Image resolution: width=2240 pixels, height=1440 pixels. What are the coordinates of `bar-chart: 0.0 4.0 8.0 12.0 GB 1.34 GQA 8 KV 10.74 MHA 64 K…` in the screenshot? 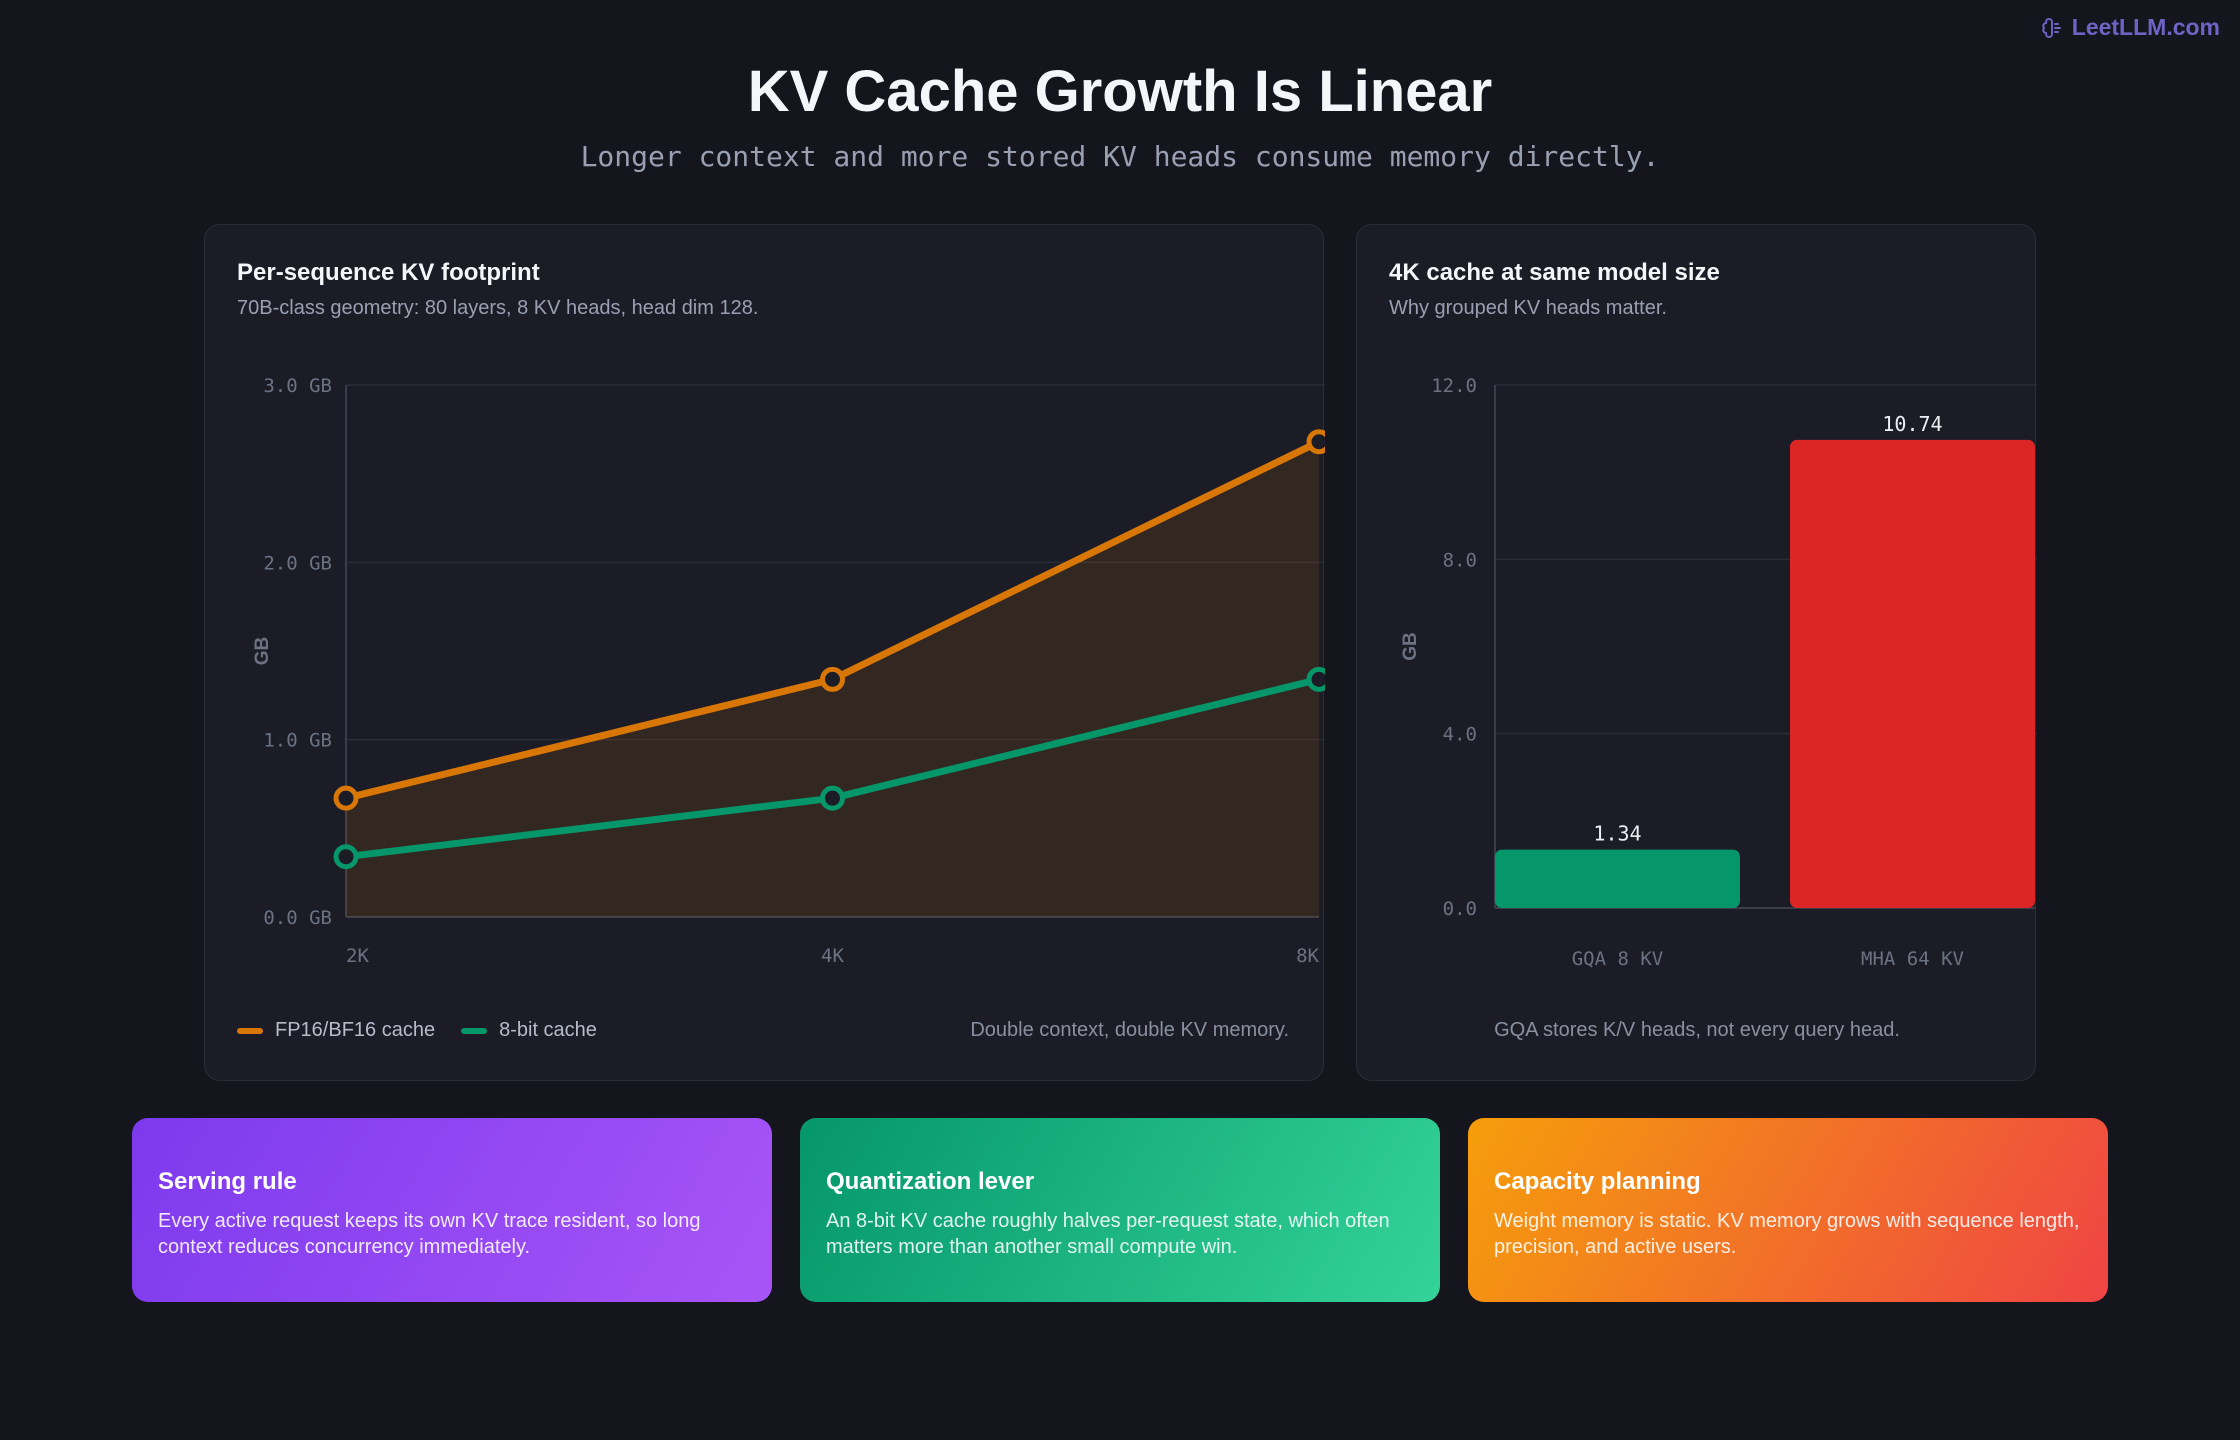 It's located at (1718, 672).